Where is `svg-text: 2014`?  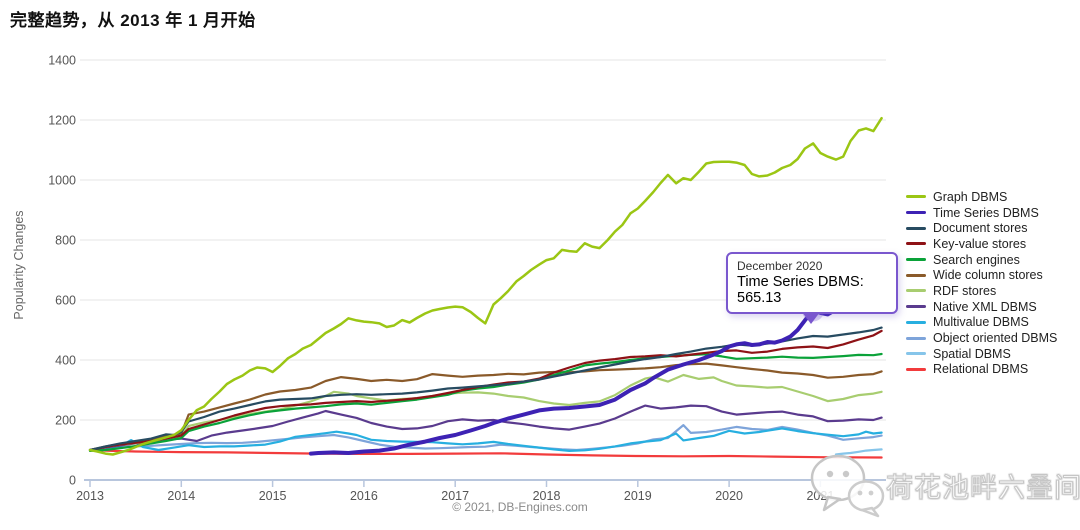 svg-text: 2014 is located at coordinates (181, 496).